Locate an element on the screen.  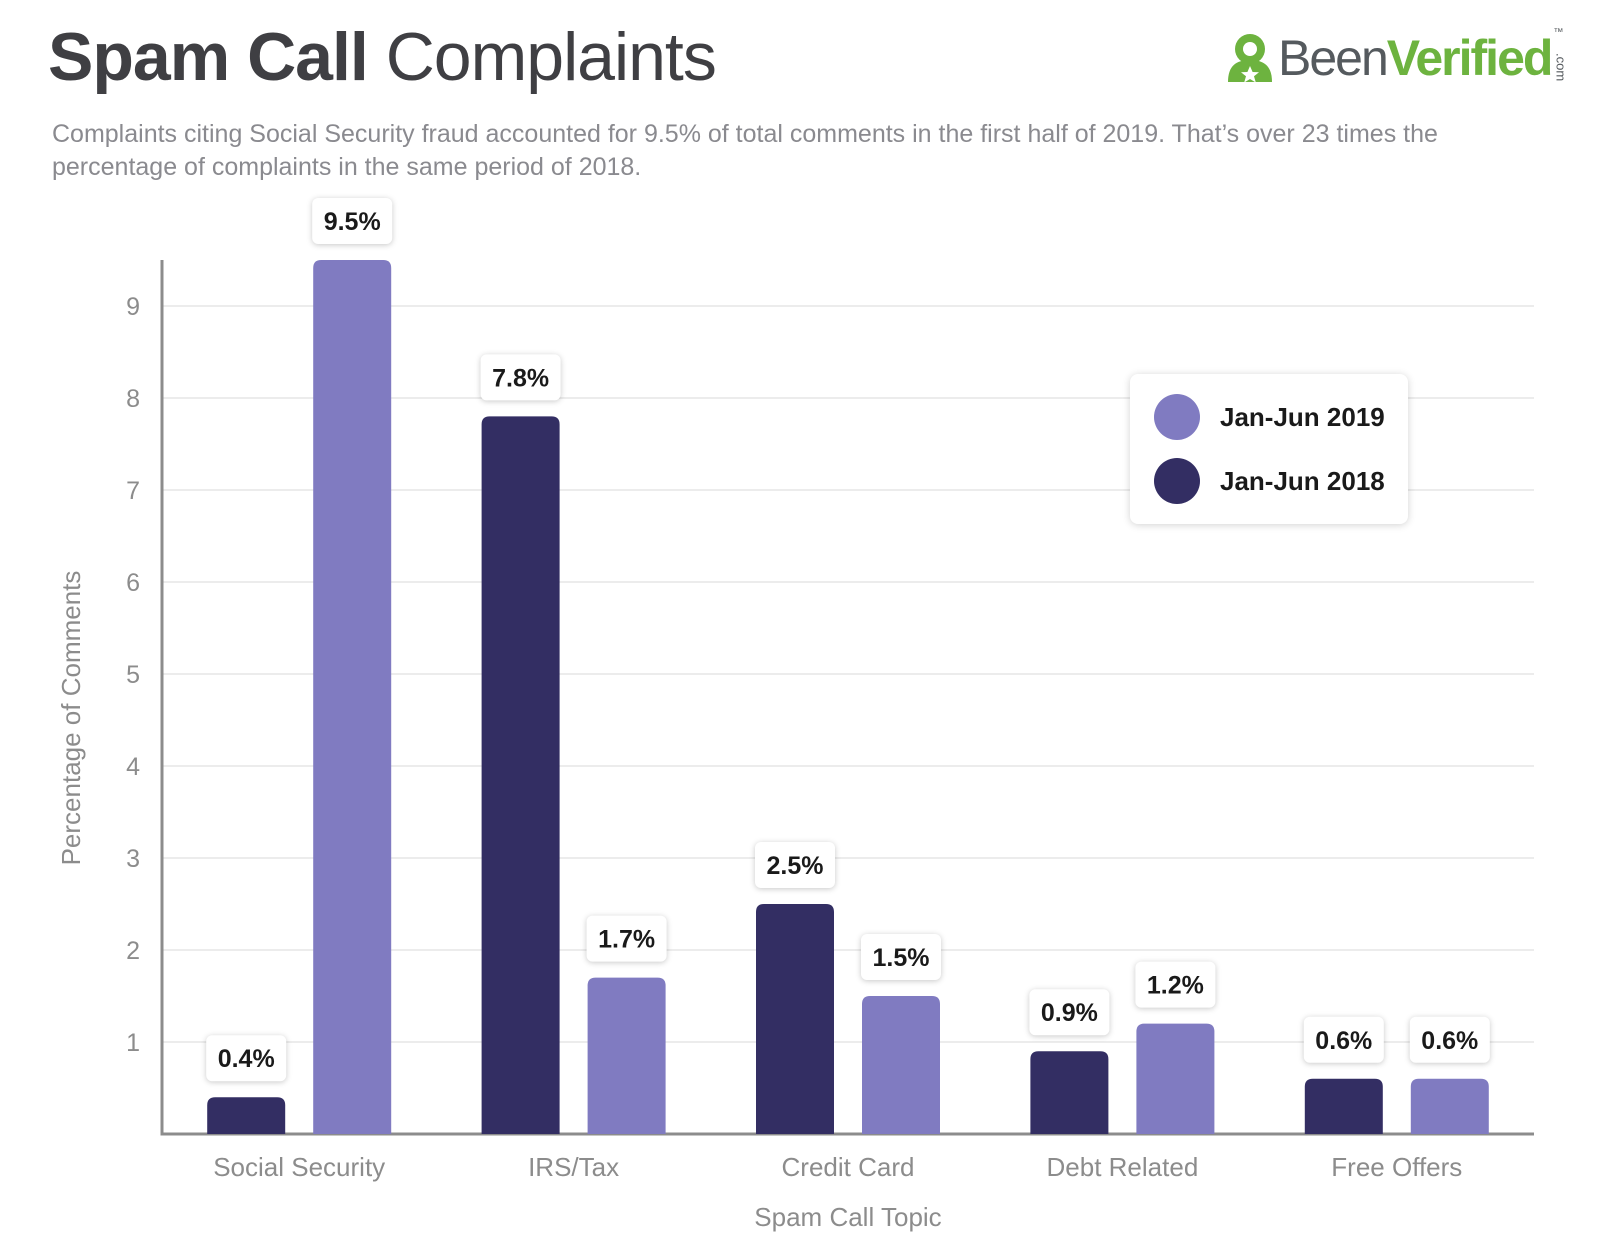
data-label: 2.5% is located at coordinates (795, 866).